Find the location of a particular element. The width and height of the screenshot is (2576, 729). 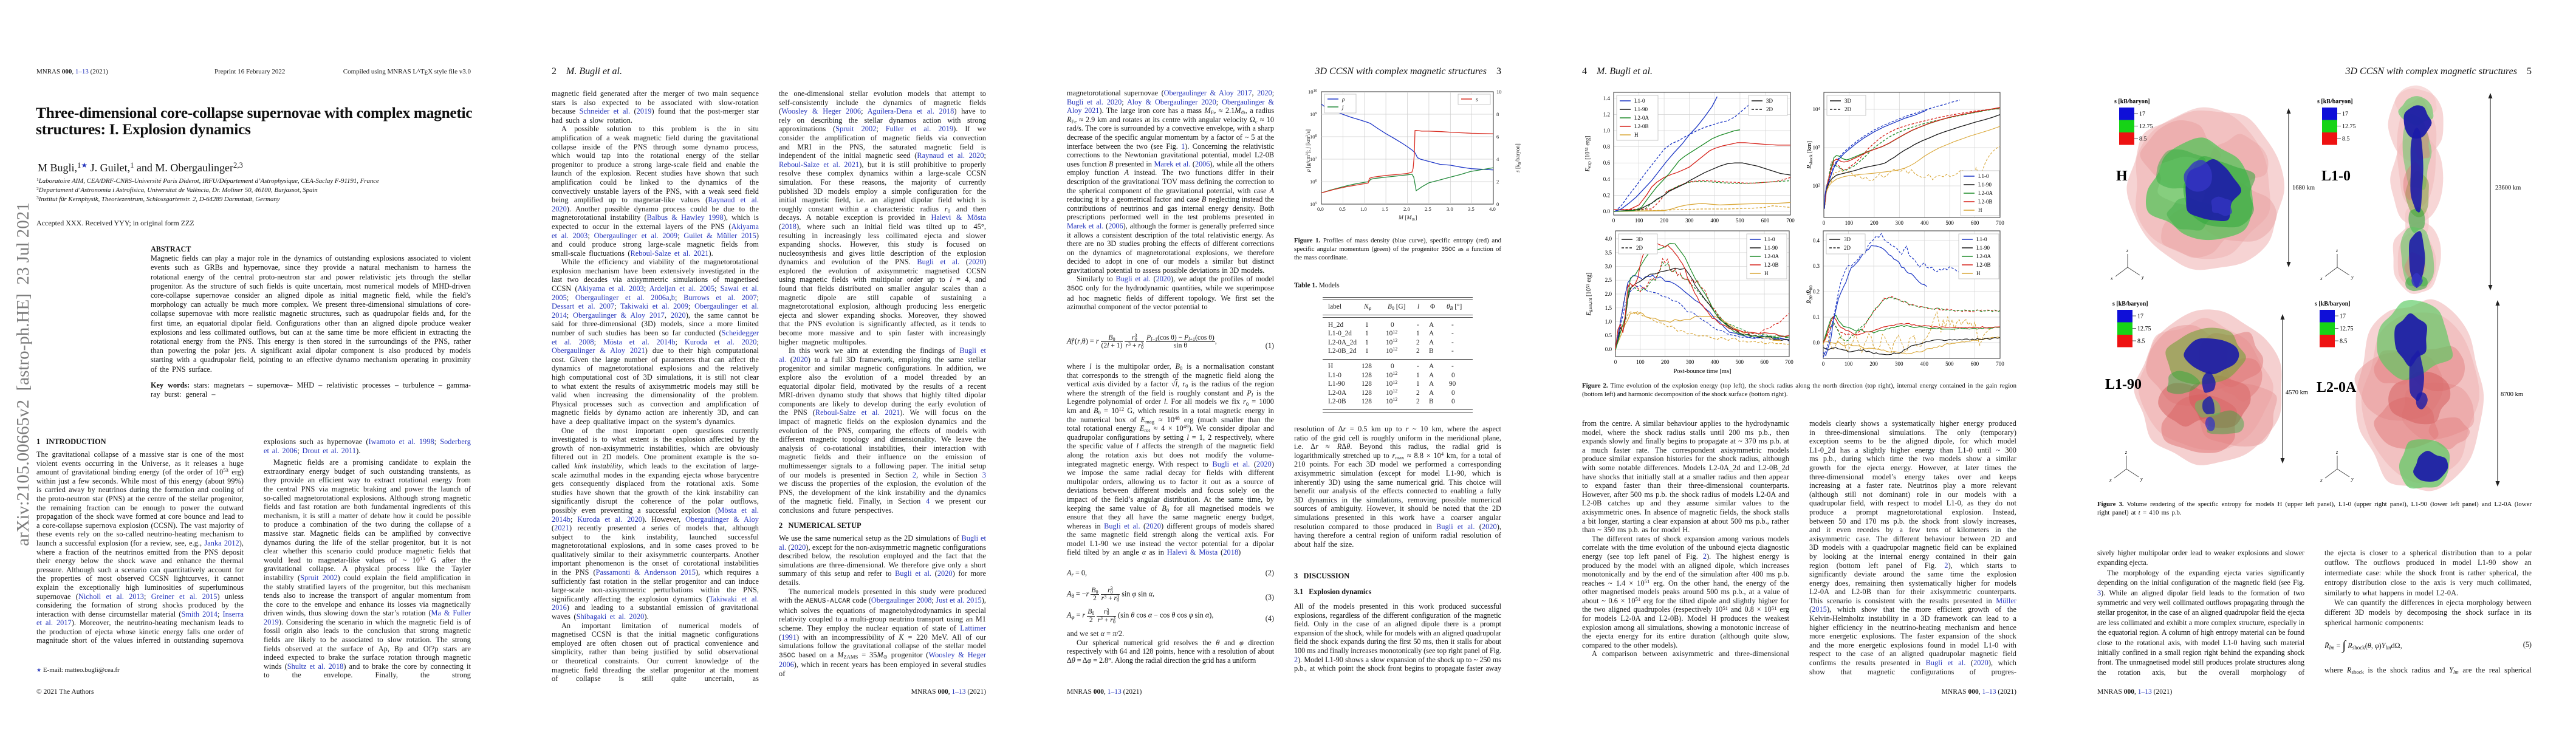

svg-text: 1010 is located at coordinates (1312, 92).